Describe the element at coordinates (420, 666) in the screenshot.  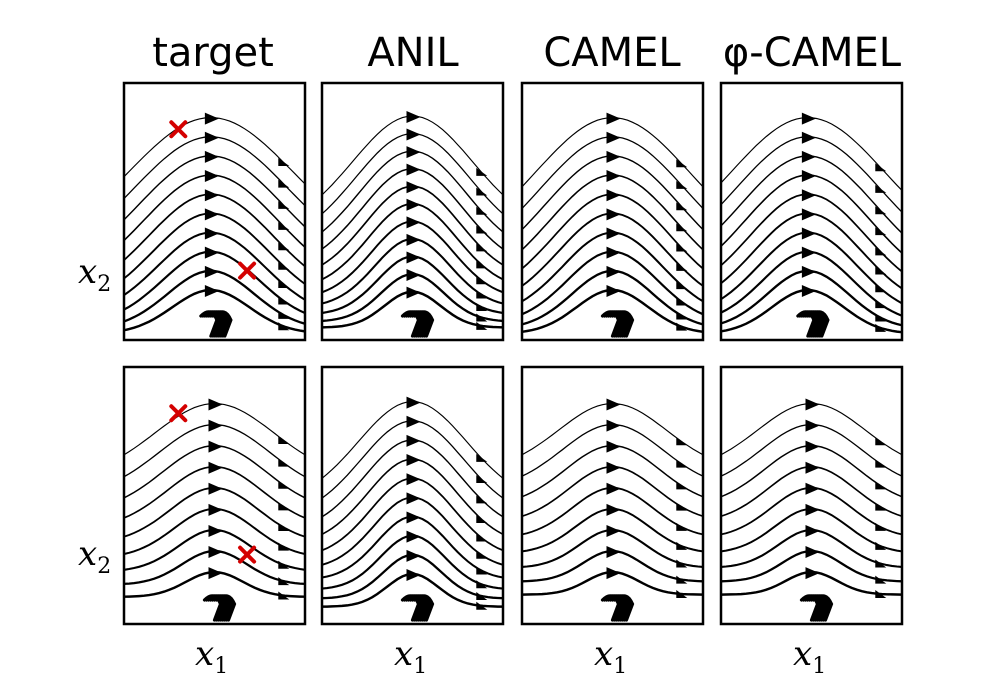
I see `x-axis-label-anil-sub: 1` at that location.